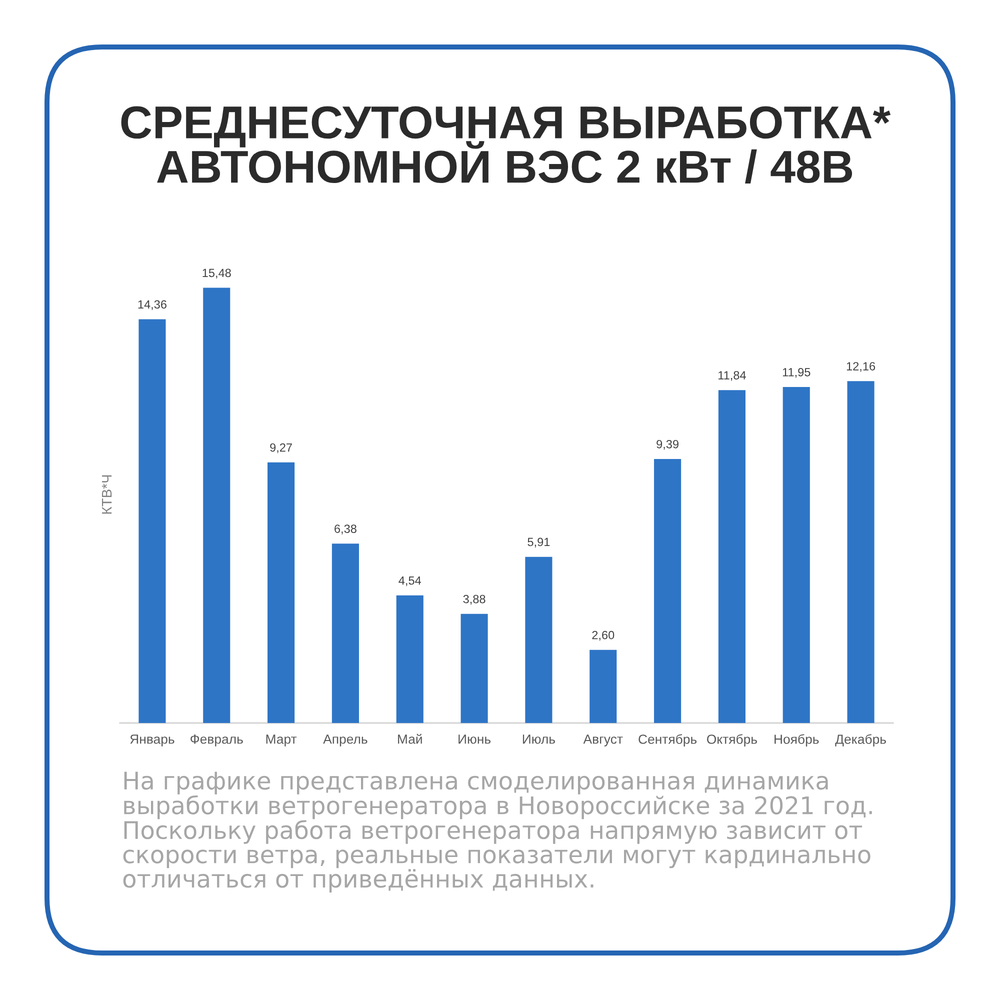  I want to click on x-tick-label: Январь, so click(152, 740).